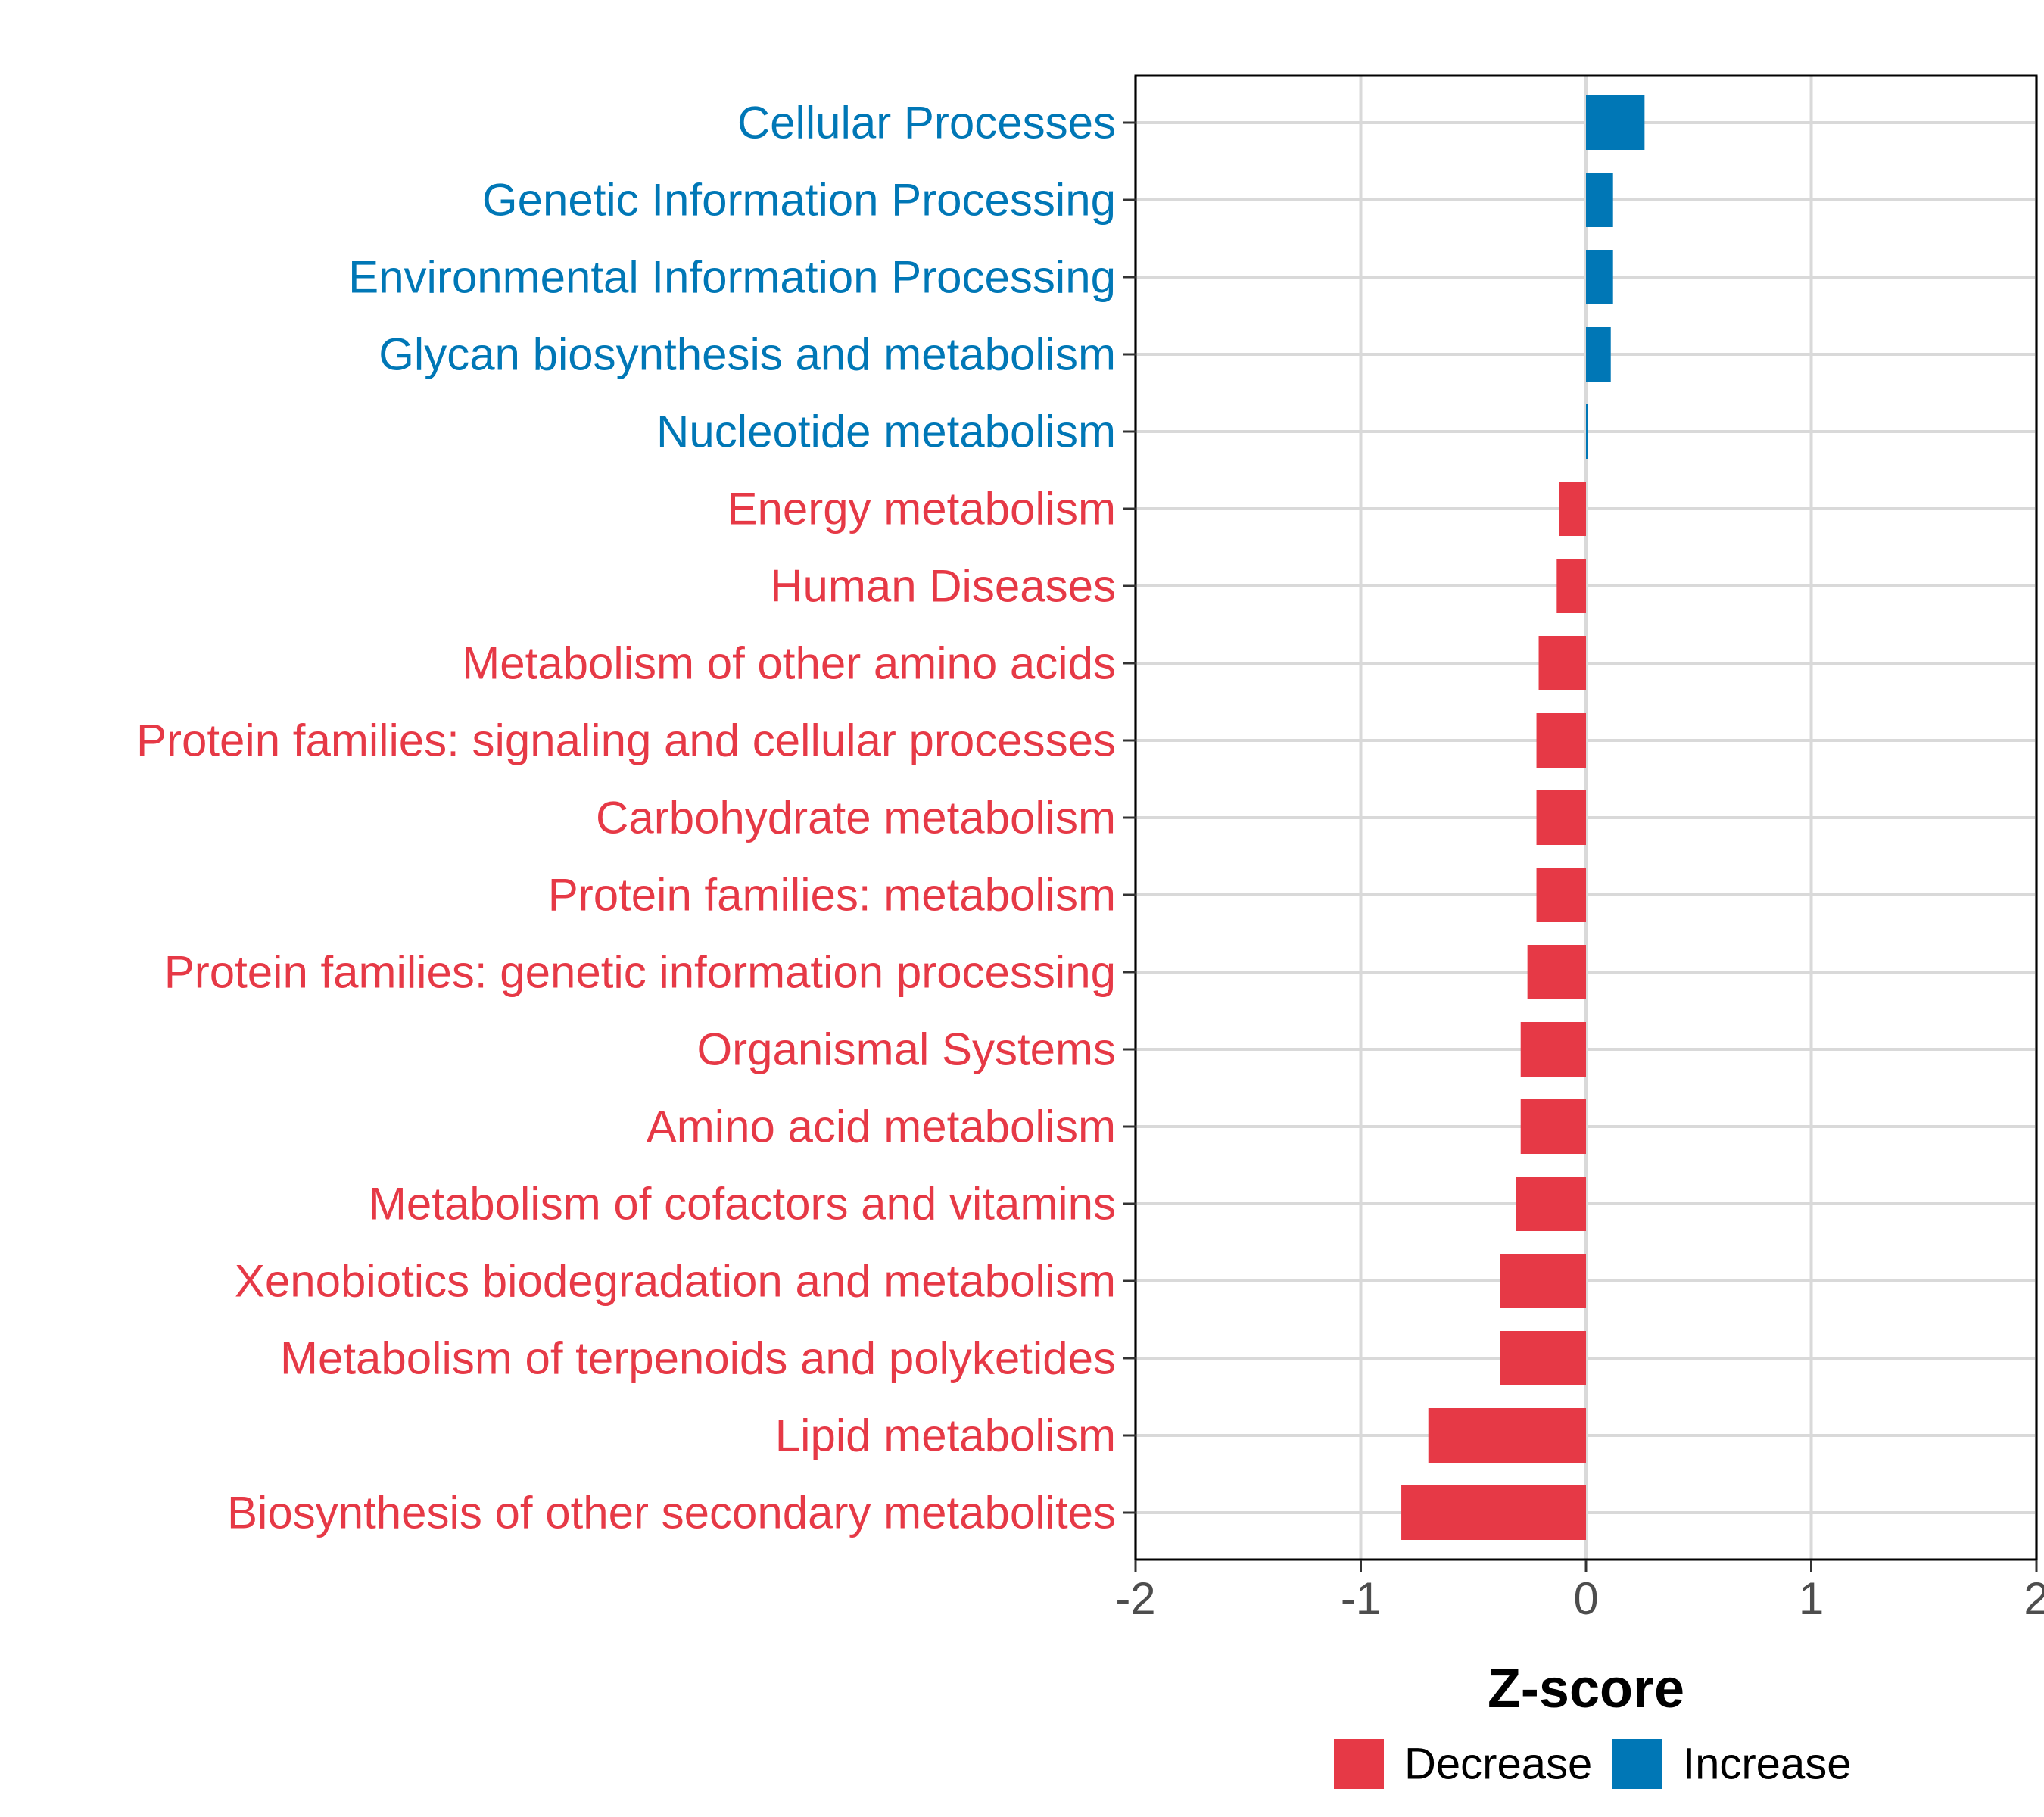 This screenshot has height=1817, width=2044. What do you see at coordinates (1811, 1599) in the screenshot?
I see `x-tick-label-3: 1` at bounding box center [1811, 1599].